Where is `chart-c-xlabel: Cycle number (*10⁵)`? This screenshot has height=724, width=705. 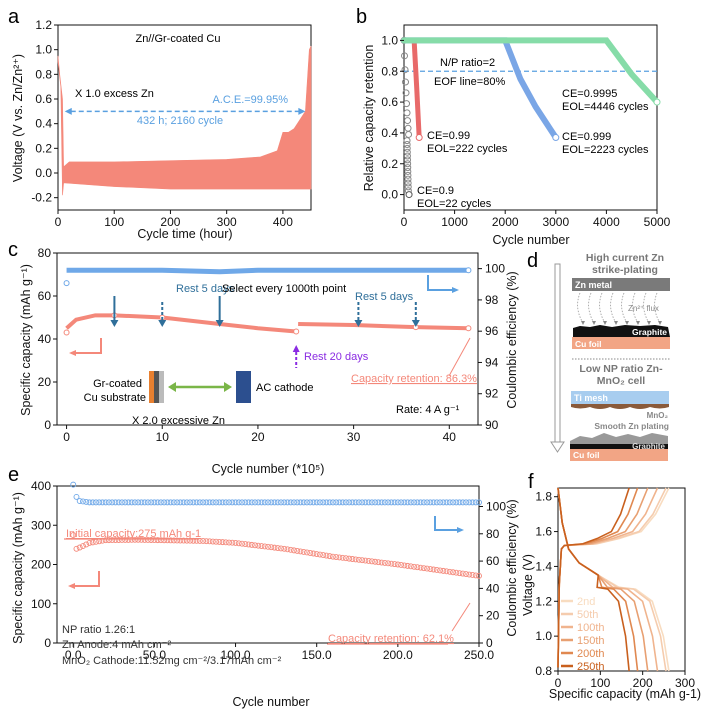 chart-c-xlabel: Cycle number (*10⁵) is located at coordinates (268, 469).